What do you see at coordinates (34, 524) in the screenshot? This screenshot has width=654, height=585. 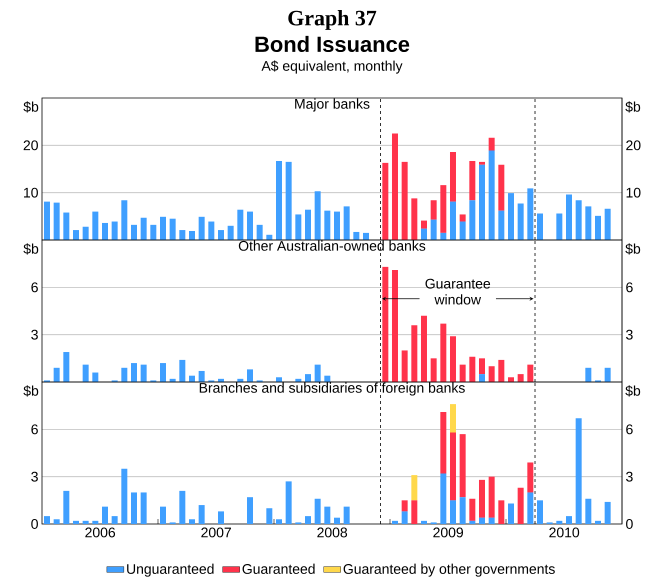 I see `y-tick-label: 0` at bounding box center [34, 524].